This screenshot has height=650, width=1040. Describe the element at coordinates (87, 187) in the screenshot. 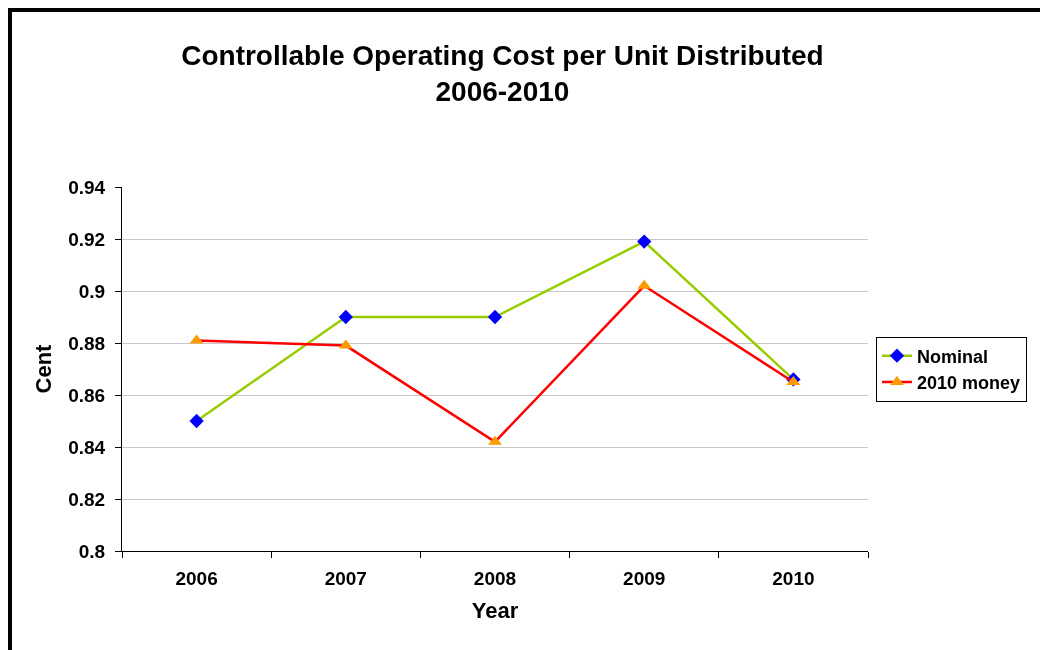

I see `y-tick-label: 0.94` at that location.